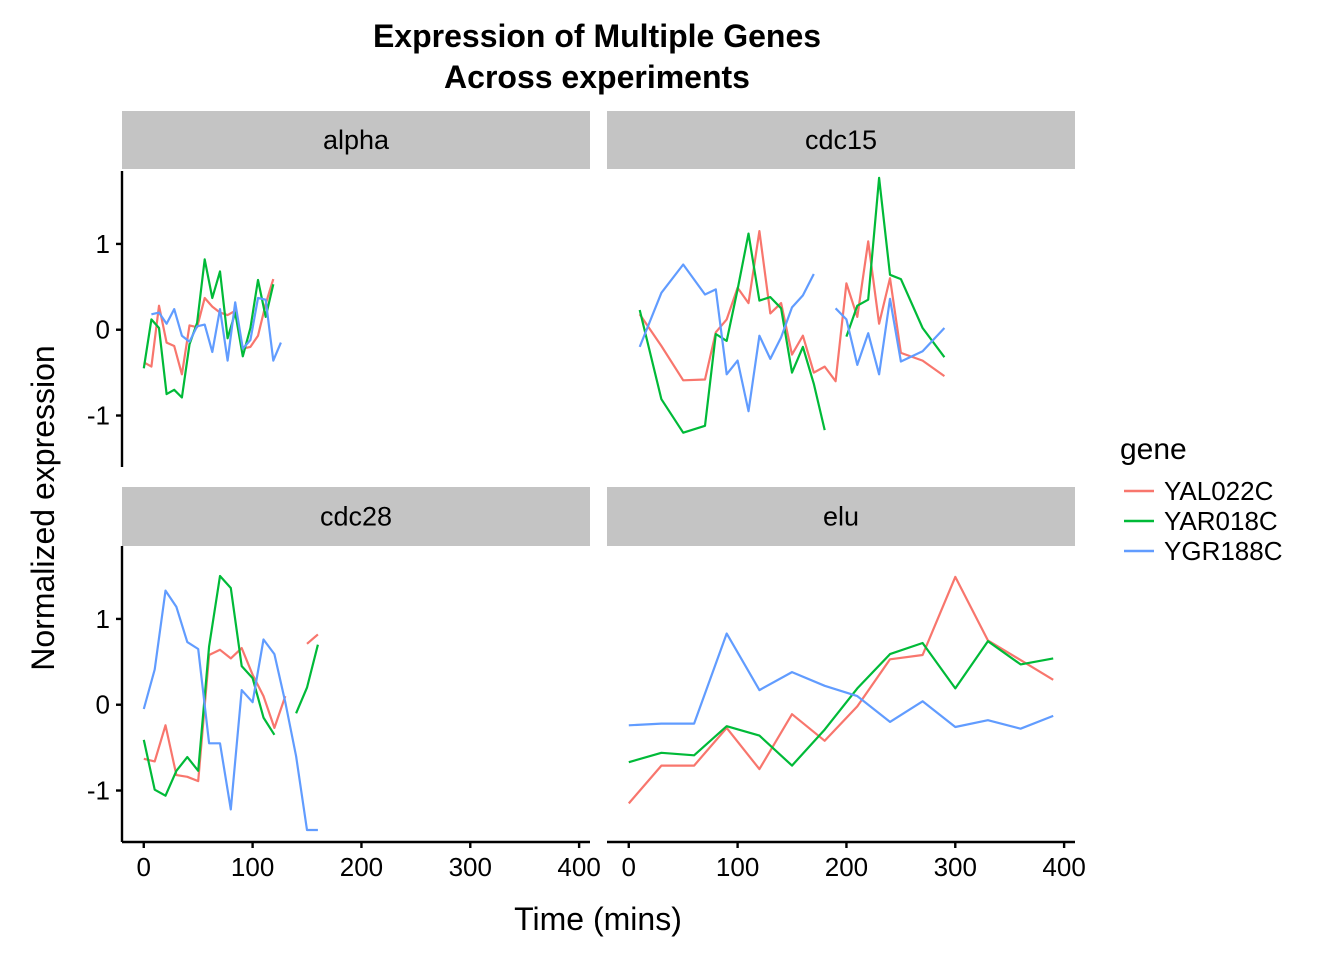 The width and height of the screenshot is (1344, 960). Describe the element at coordinates (841, 272) in the screenshot. I see `panel-cdc15: cdc15` at that location.